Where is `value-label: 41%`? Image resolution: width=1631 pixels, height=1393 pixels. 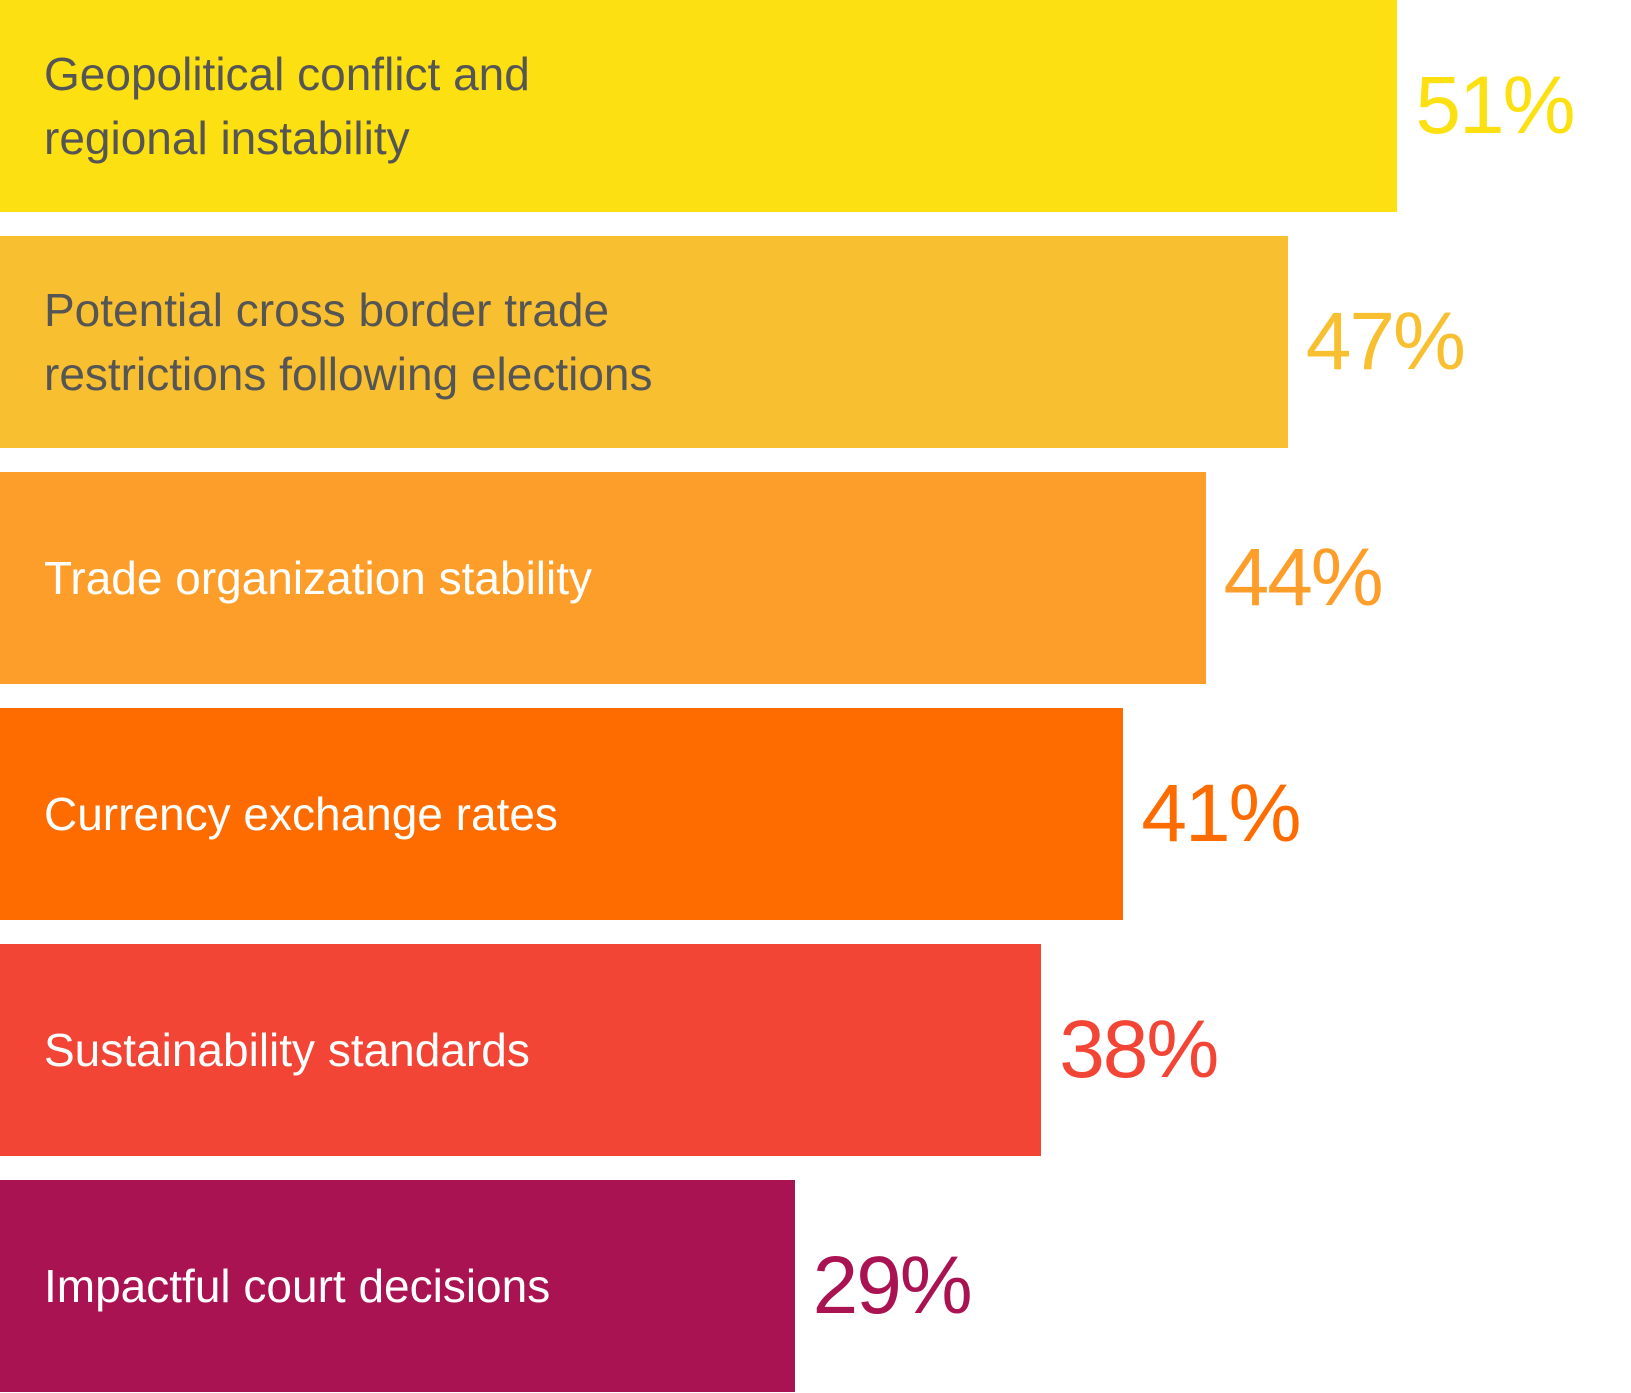 value-label: 41% is located at coordinates (1221, 813).